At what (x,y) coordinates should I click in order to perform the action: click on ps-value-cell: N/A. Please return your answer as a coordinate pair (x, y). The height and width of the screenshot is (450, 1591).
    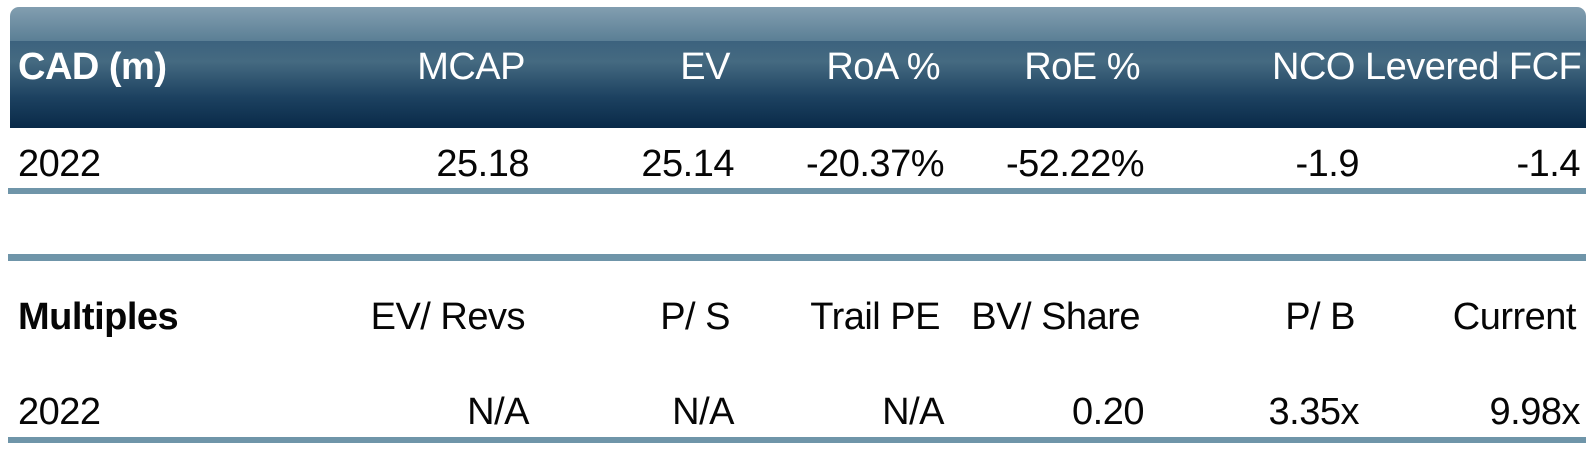
    Looking at the image, I should click on (703, 412).